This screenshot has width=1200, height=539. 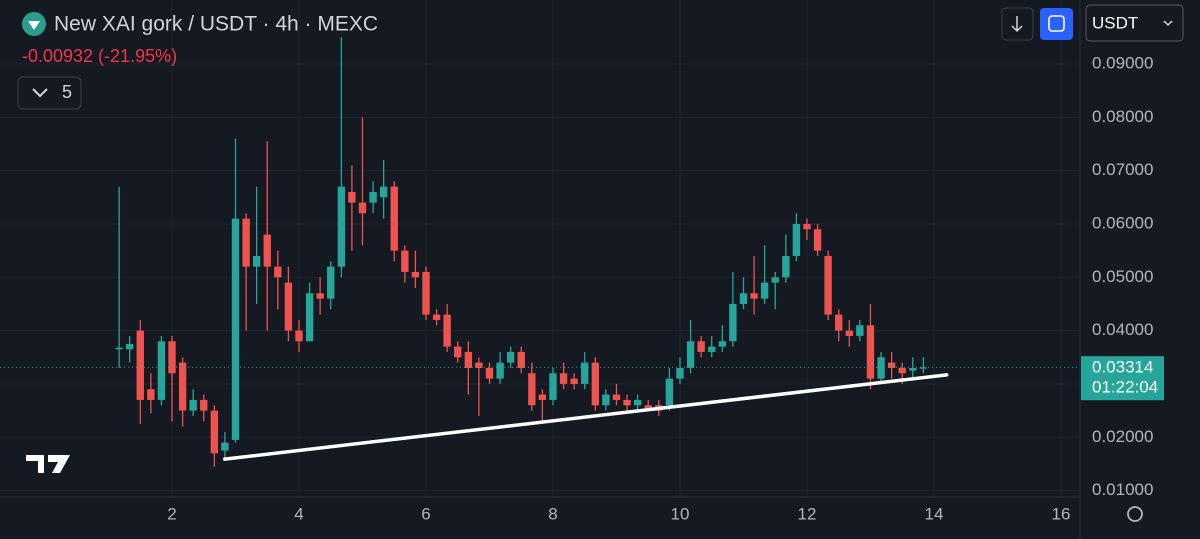 What do you see at coordinates (425, 513) in the screenshot?
I see `x-tick-label: 6` at bounding box center [425, 513].